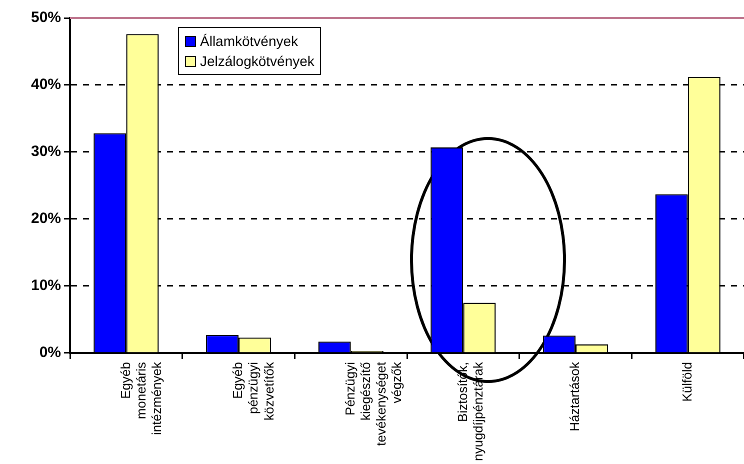  I want to click on y-tick-label: 10%, so click(46, 285).